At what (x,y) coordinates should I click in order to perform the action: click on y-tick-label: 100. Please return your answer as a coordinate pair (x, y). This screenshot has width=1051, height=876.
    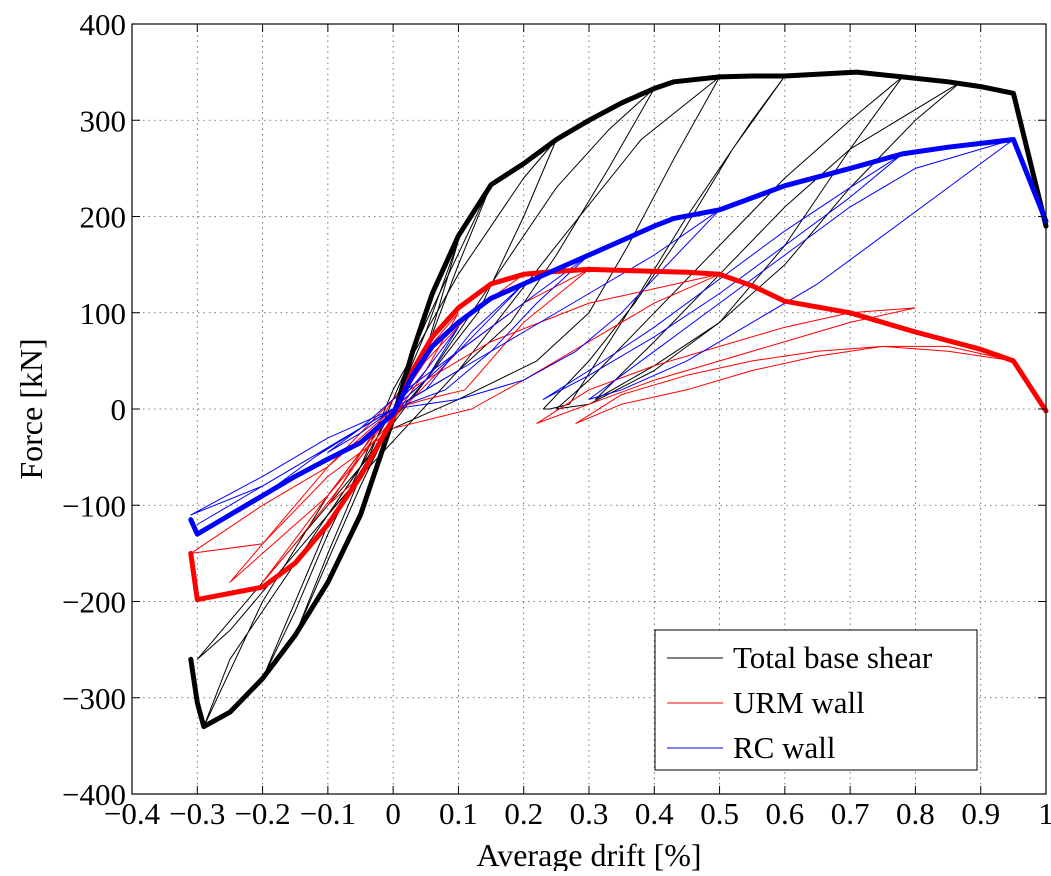
    Looking at the image, I should click on (103, 313).